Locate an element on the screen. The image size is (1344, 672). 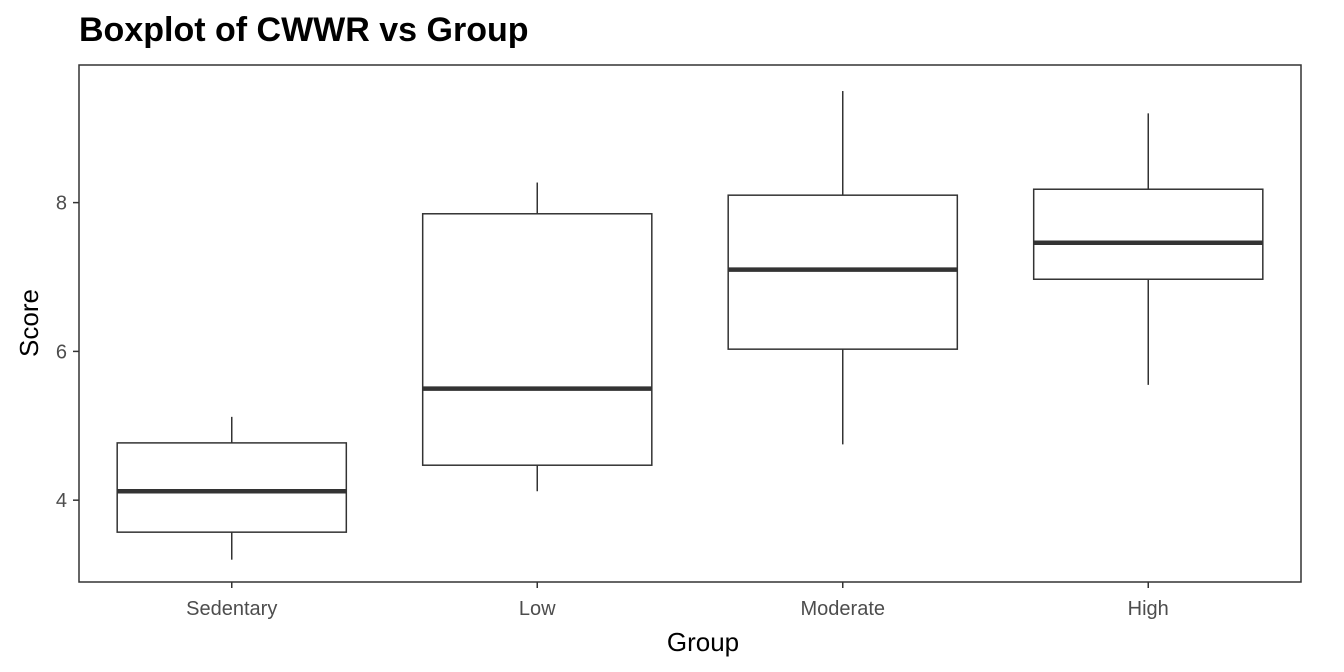
box-sedentary is located at coordinates (232, 488).